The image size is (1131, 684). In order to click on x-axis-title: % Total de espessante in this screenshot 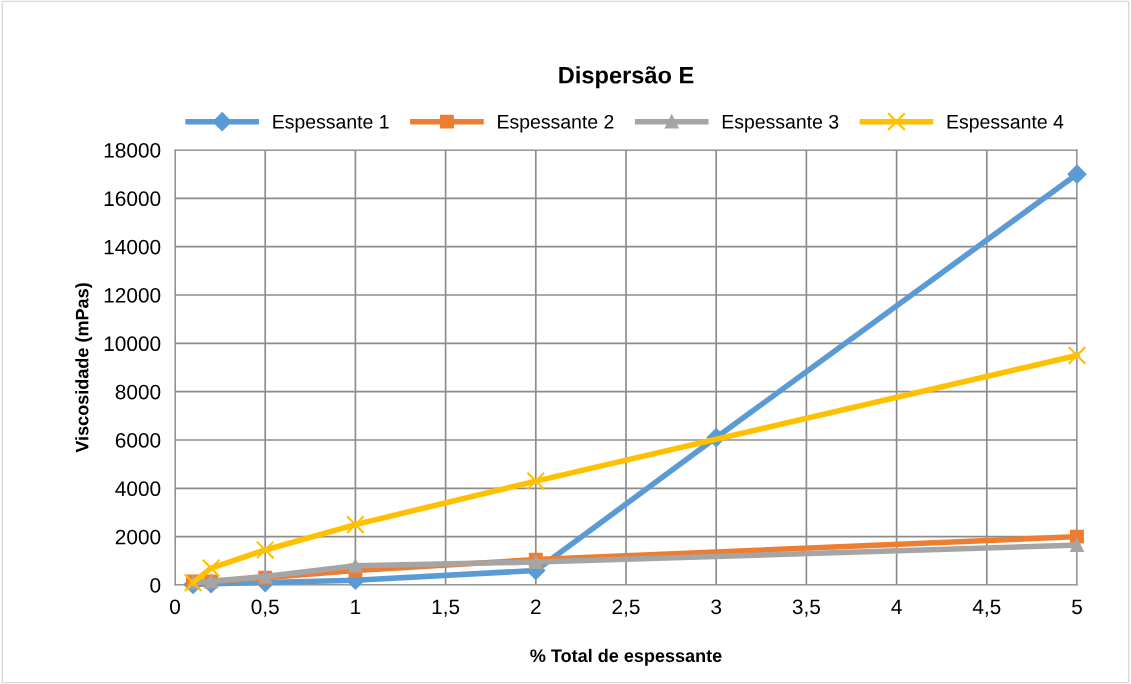, I will do `click(626, 657)`.